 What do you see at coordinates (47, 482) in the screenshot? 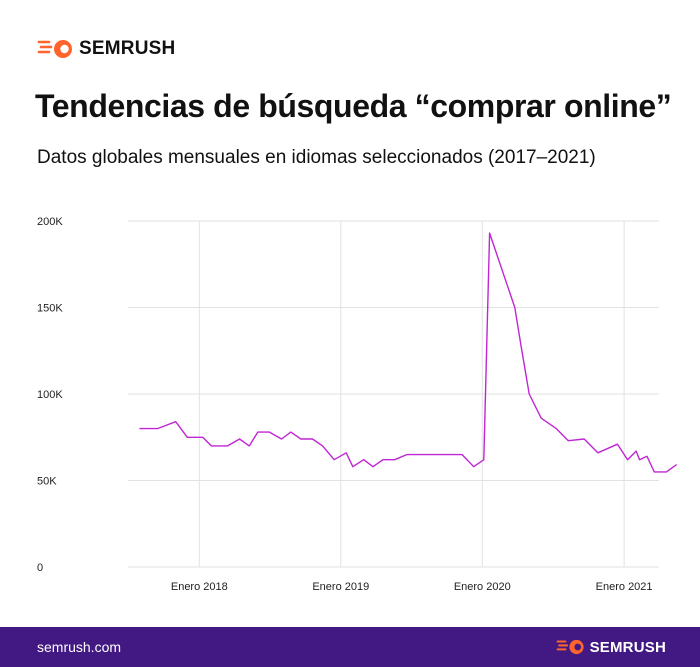
I see `y-tick-label: 50K` at bounding box center [47, 482].